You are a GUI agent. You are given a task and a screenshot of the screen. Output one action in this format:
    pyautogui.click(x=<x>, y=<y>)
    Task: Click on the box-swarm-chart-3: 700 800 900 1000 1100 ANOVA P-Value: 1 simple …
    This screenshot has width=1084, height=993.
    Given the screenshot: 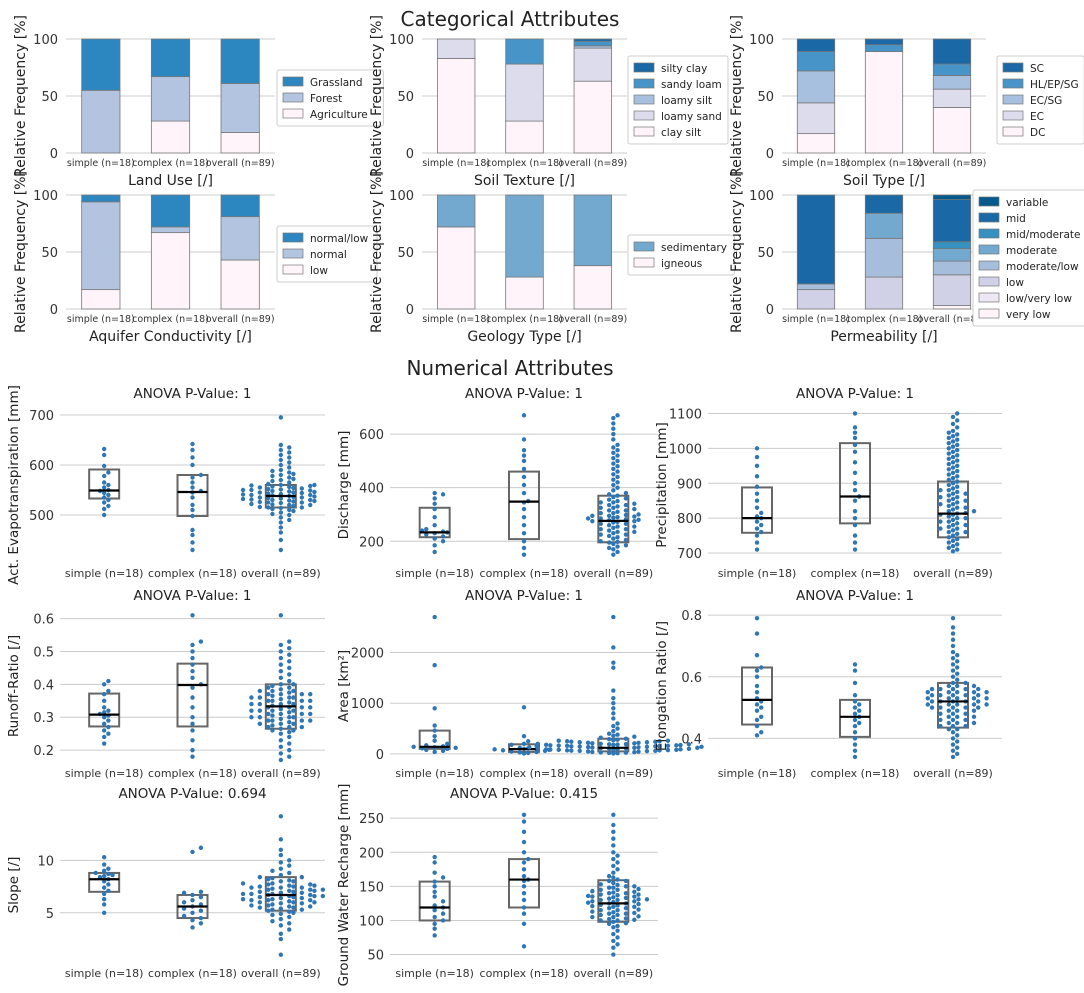 What is the action you would take?
    pyautogui.click(x=828, y=483)
    